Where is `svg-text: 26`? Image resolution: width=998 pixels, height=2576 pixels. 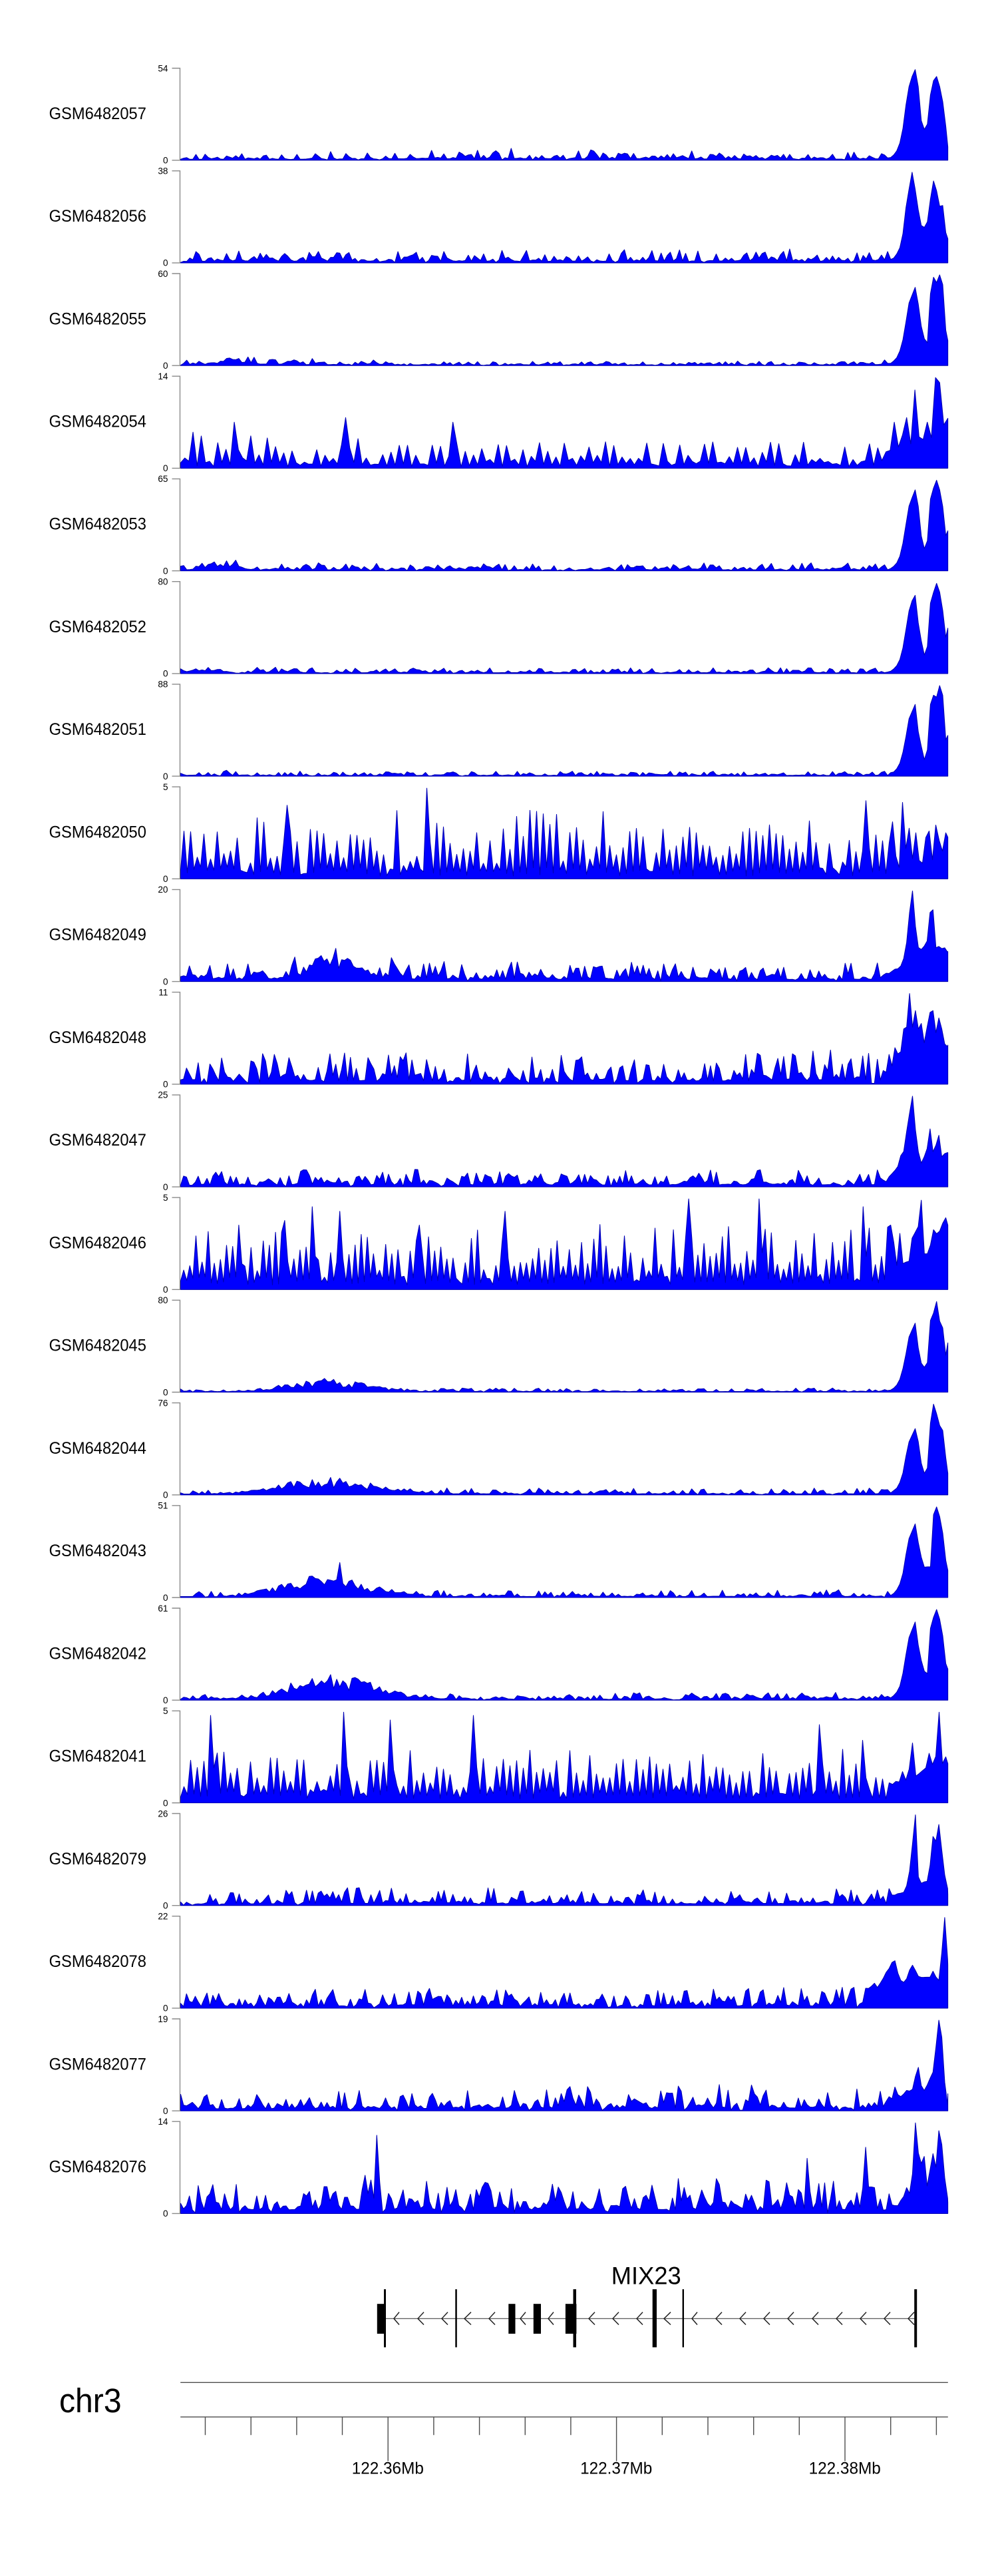
svg-text: 26 is located at coordinates (163, 1814).